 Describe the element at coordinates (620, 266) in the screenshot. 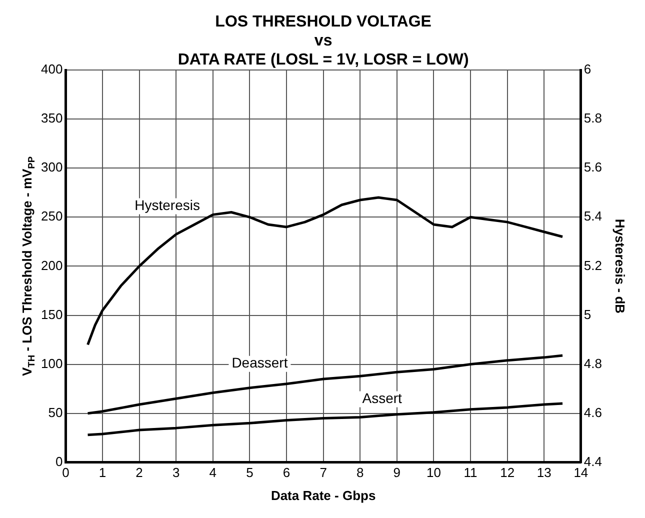

I see `y2-axis-title: Hysteresis - dB` at that location.